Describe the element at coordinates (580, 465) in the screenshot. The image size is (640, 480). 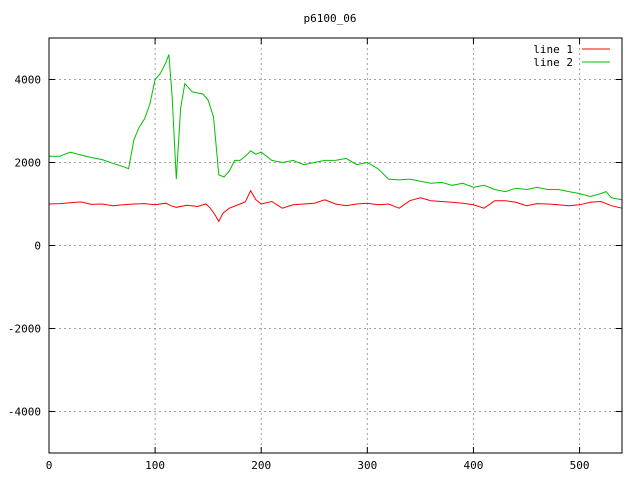
I see `x-tick-label: 500` at that location.